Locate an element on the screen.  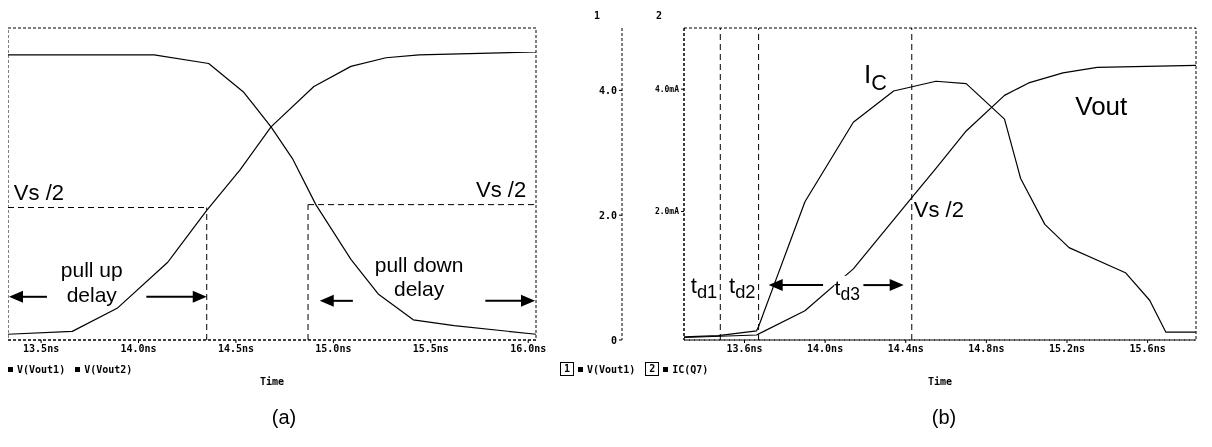
text: (b) is located at coordinates (944, 417).